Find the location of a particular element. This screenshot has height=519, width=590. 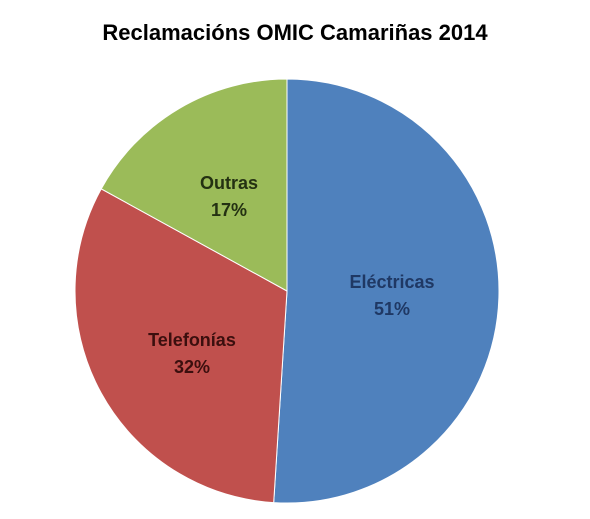

chart-title: Reclamacións OMIC Camariñas 2014 is located at coordinates (295, 32).